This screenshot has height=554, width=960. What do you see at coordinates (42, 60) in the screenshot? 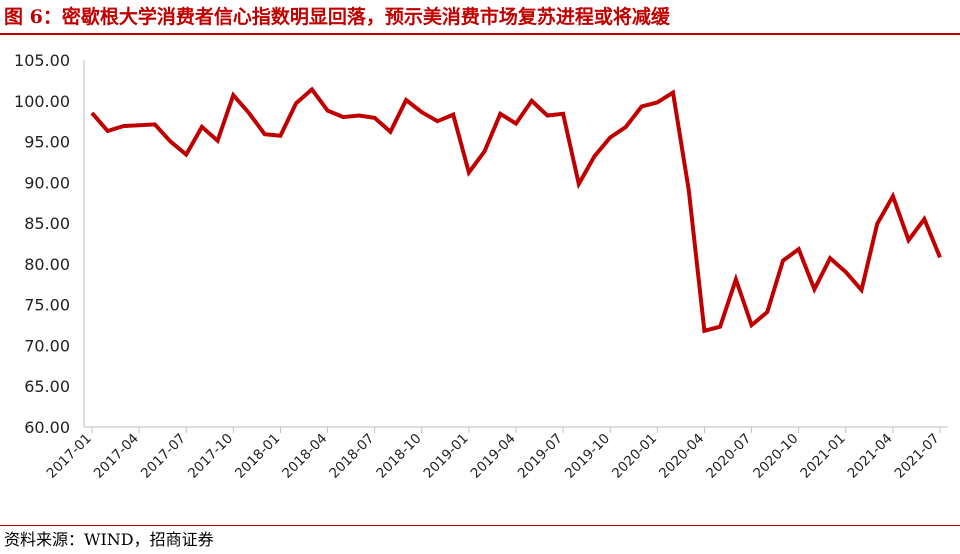
I see `y-tick-label: 105.00` at bounding box center [42, 60].